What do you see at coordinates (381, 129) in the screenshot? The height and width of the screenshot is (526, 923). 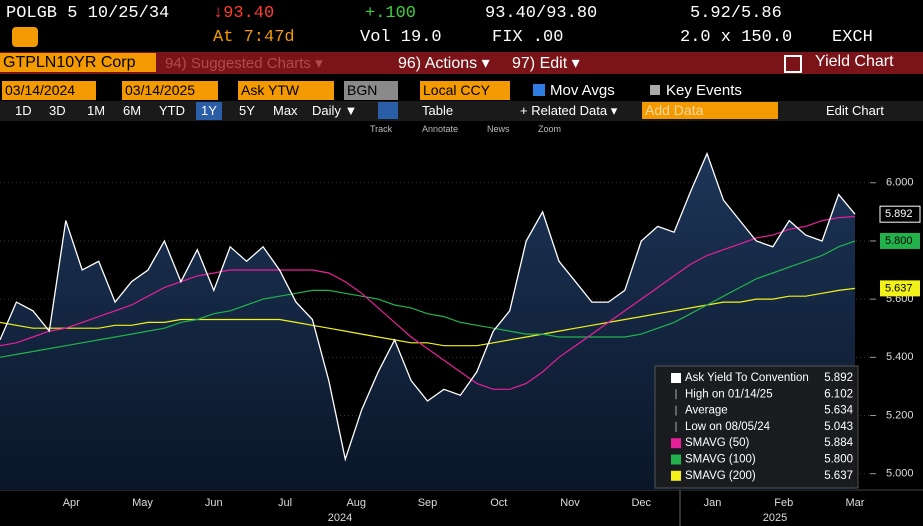 I see `tool-button: Track` at bounding box center [381, 129].